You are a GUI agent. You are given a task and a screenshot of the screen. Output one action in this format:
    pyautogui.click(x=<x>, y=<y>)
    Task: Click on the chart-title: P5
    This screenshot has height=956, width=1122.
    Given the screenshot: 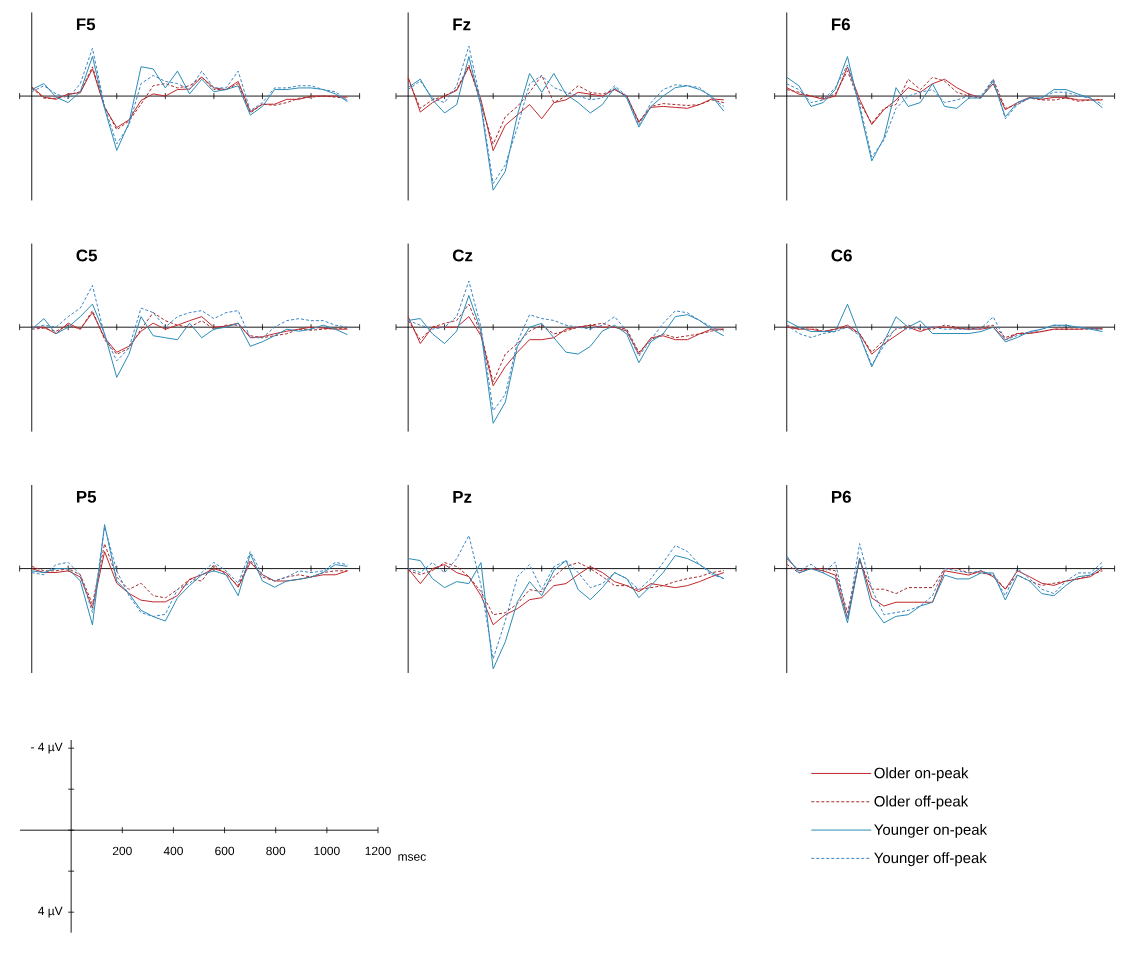 What is the action you would take?
    pyautogui.click(x=86, y=496)
    